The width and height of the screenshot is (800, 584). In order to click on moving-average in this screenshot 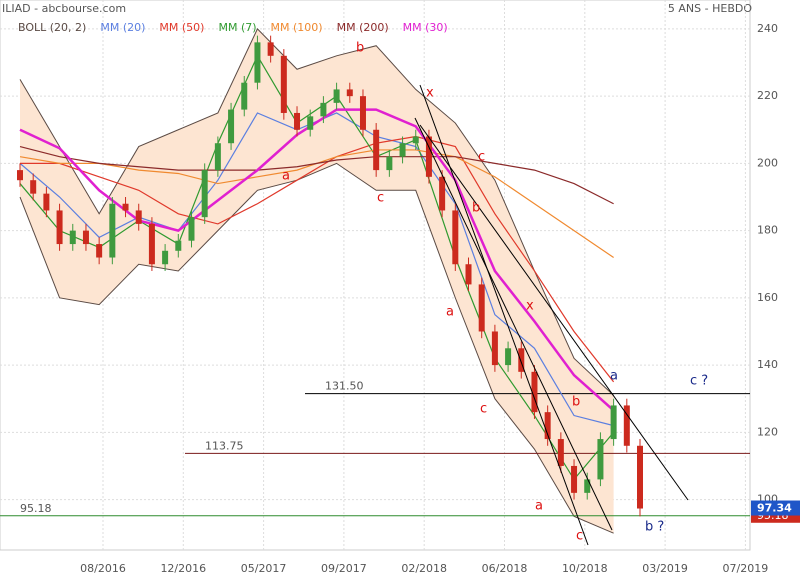, I will do `click(316, 175)`.